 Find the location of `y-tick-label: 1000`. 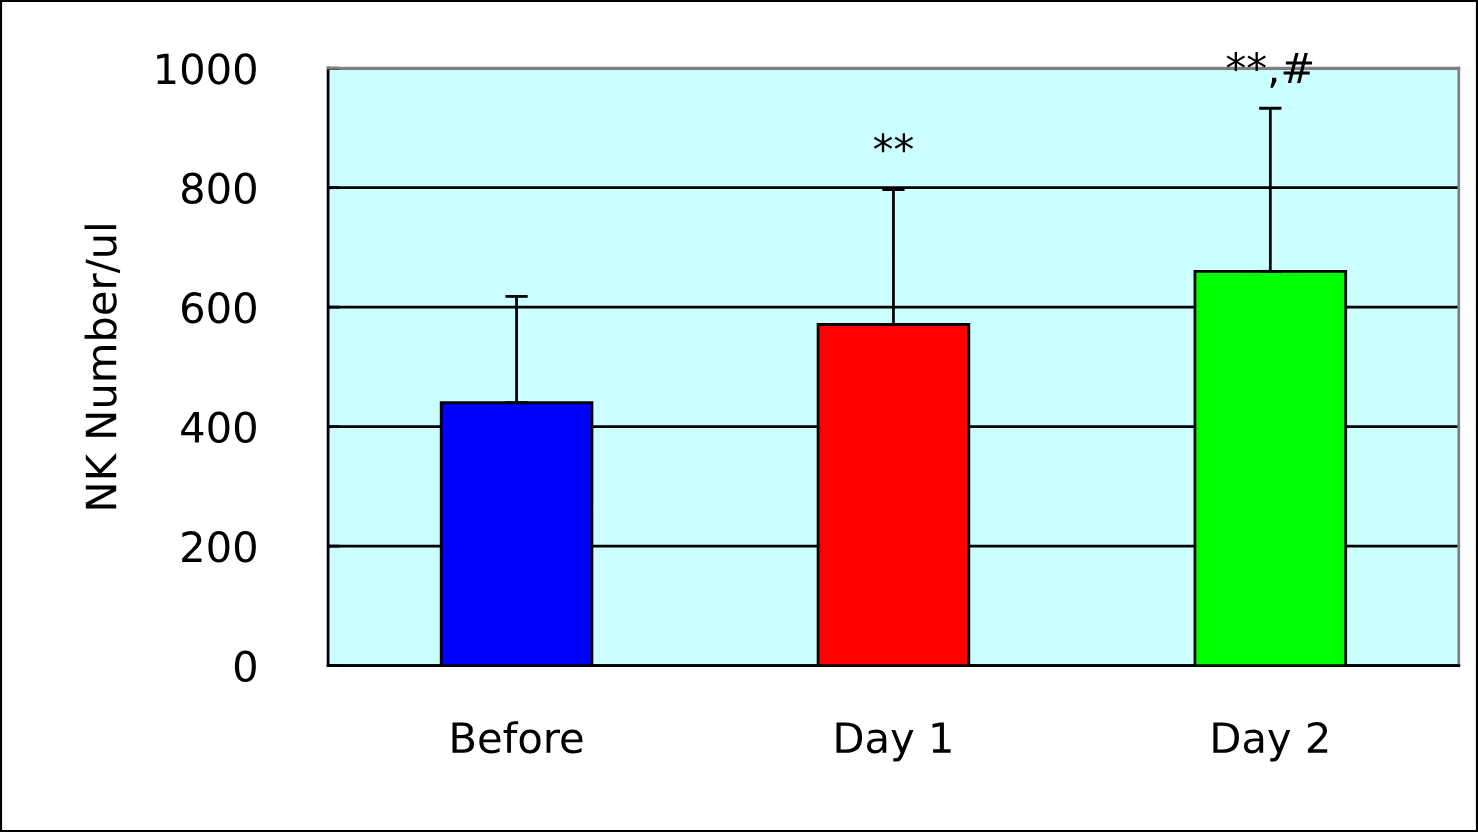

y-tick-label: 1000 is located at coordinates (206, 69).